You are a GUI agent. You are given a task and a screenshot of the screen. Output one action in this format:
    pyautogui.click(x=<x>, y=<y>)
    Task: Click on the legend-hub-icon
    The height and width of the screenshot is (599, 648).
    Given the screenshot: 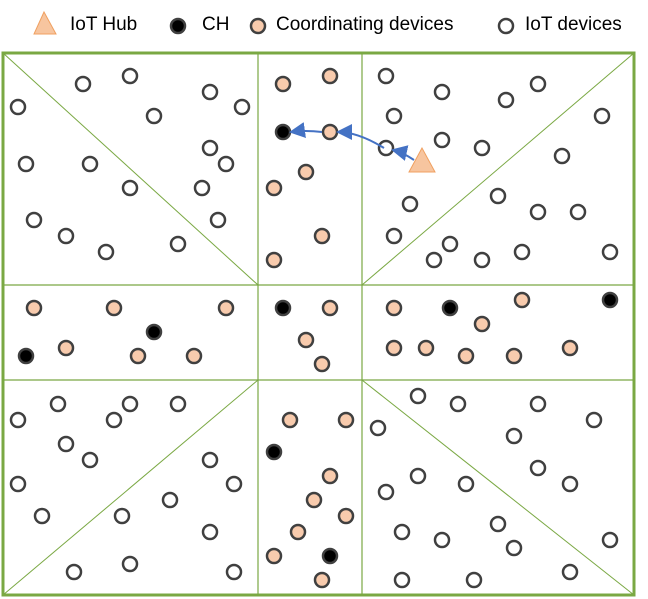 What is the action you would take?
    pyautogui.click(x=45, y=22)
    